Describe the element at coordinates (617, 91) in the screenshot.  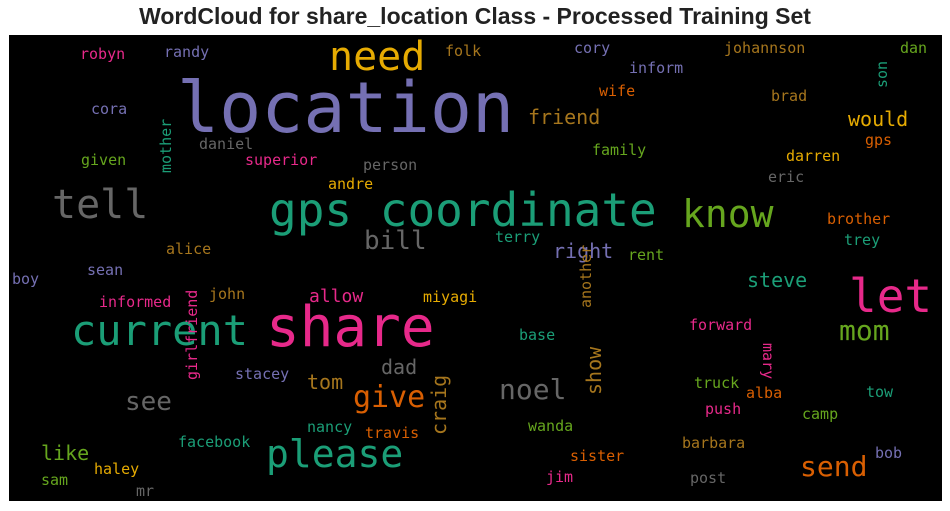
I see `word-wife: wife` at that location.